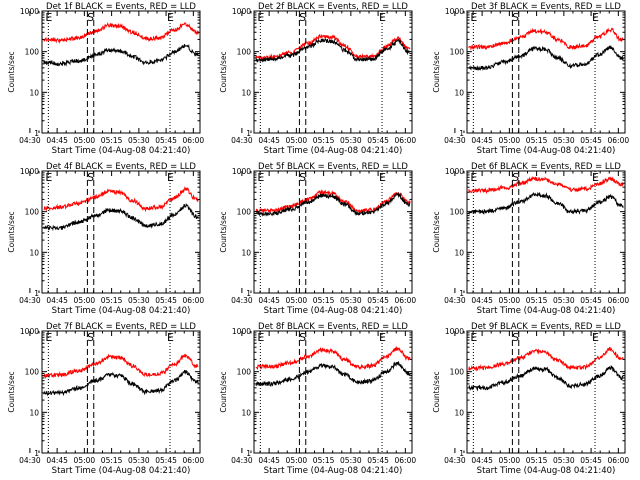  What do you see at coordinates (121, 327) in the screenshot?
I see `panel-title: Det 7f BLACK = Events, RED = LLD` at bounding box center [121, 327].